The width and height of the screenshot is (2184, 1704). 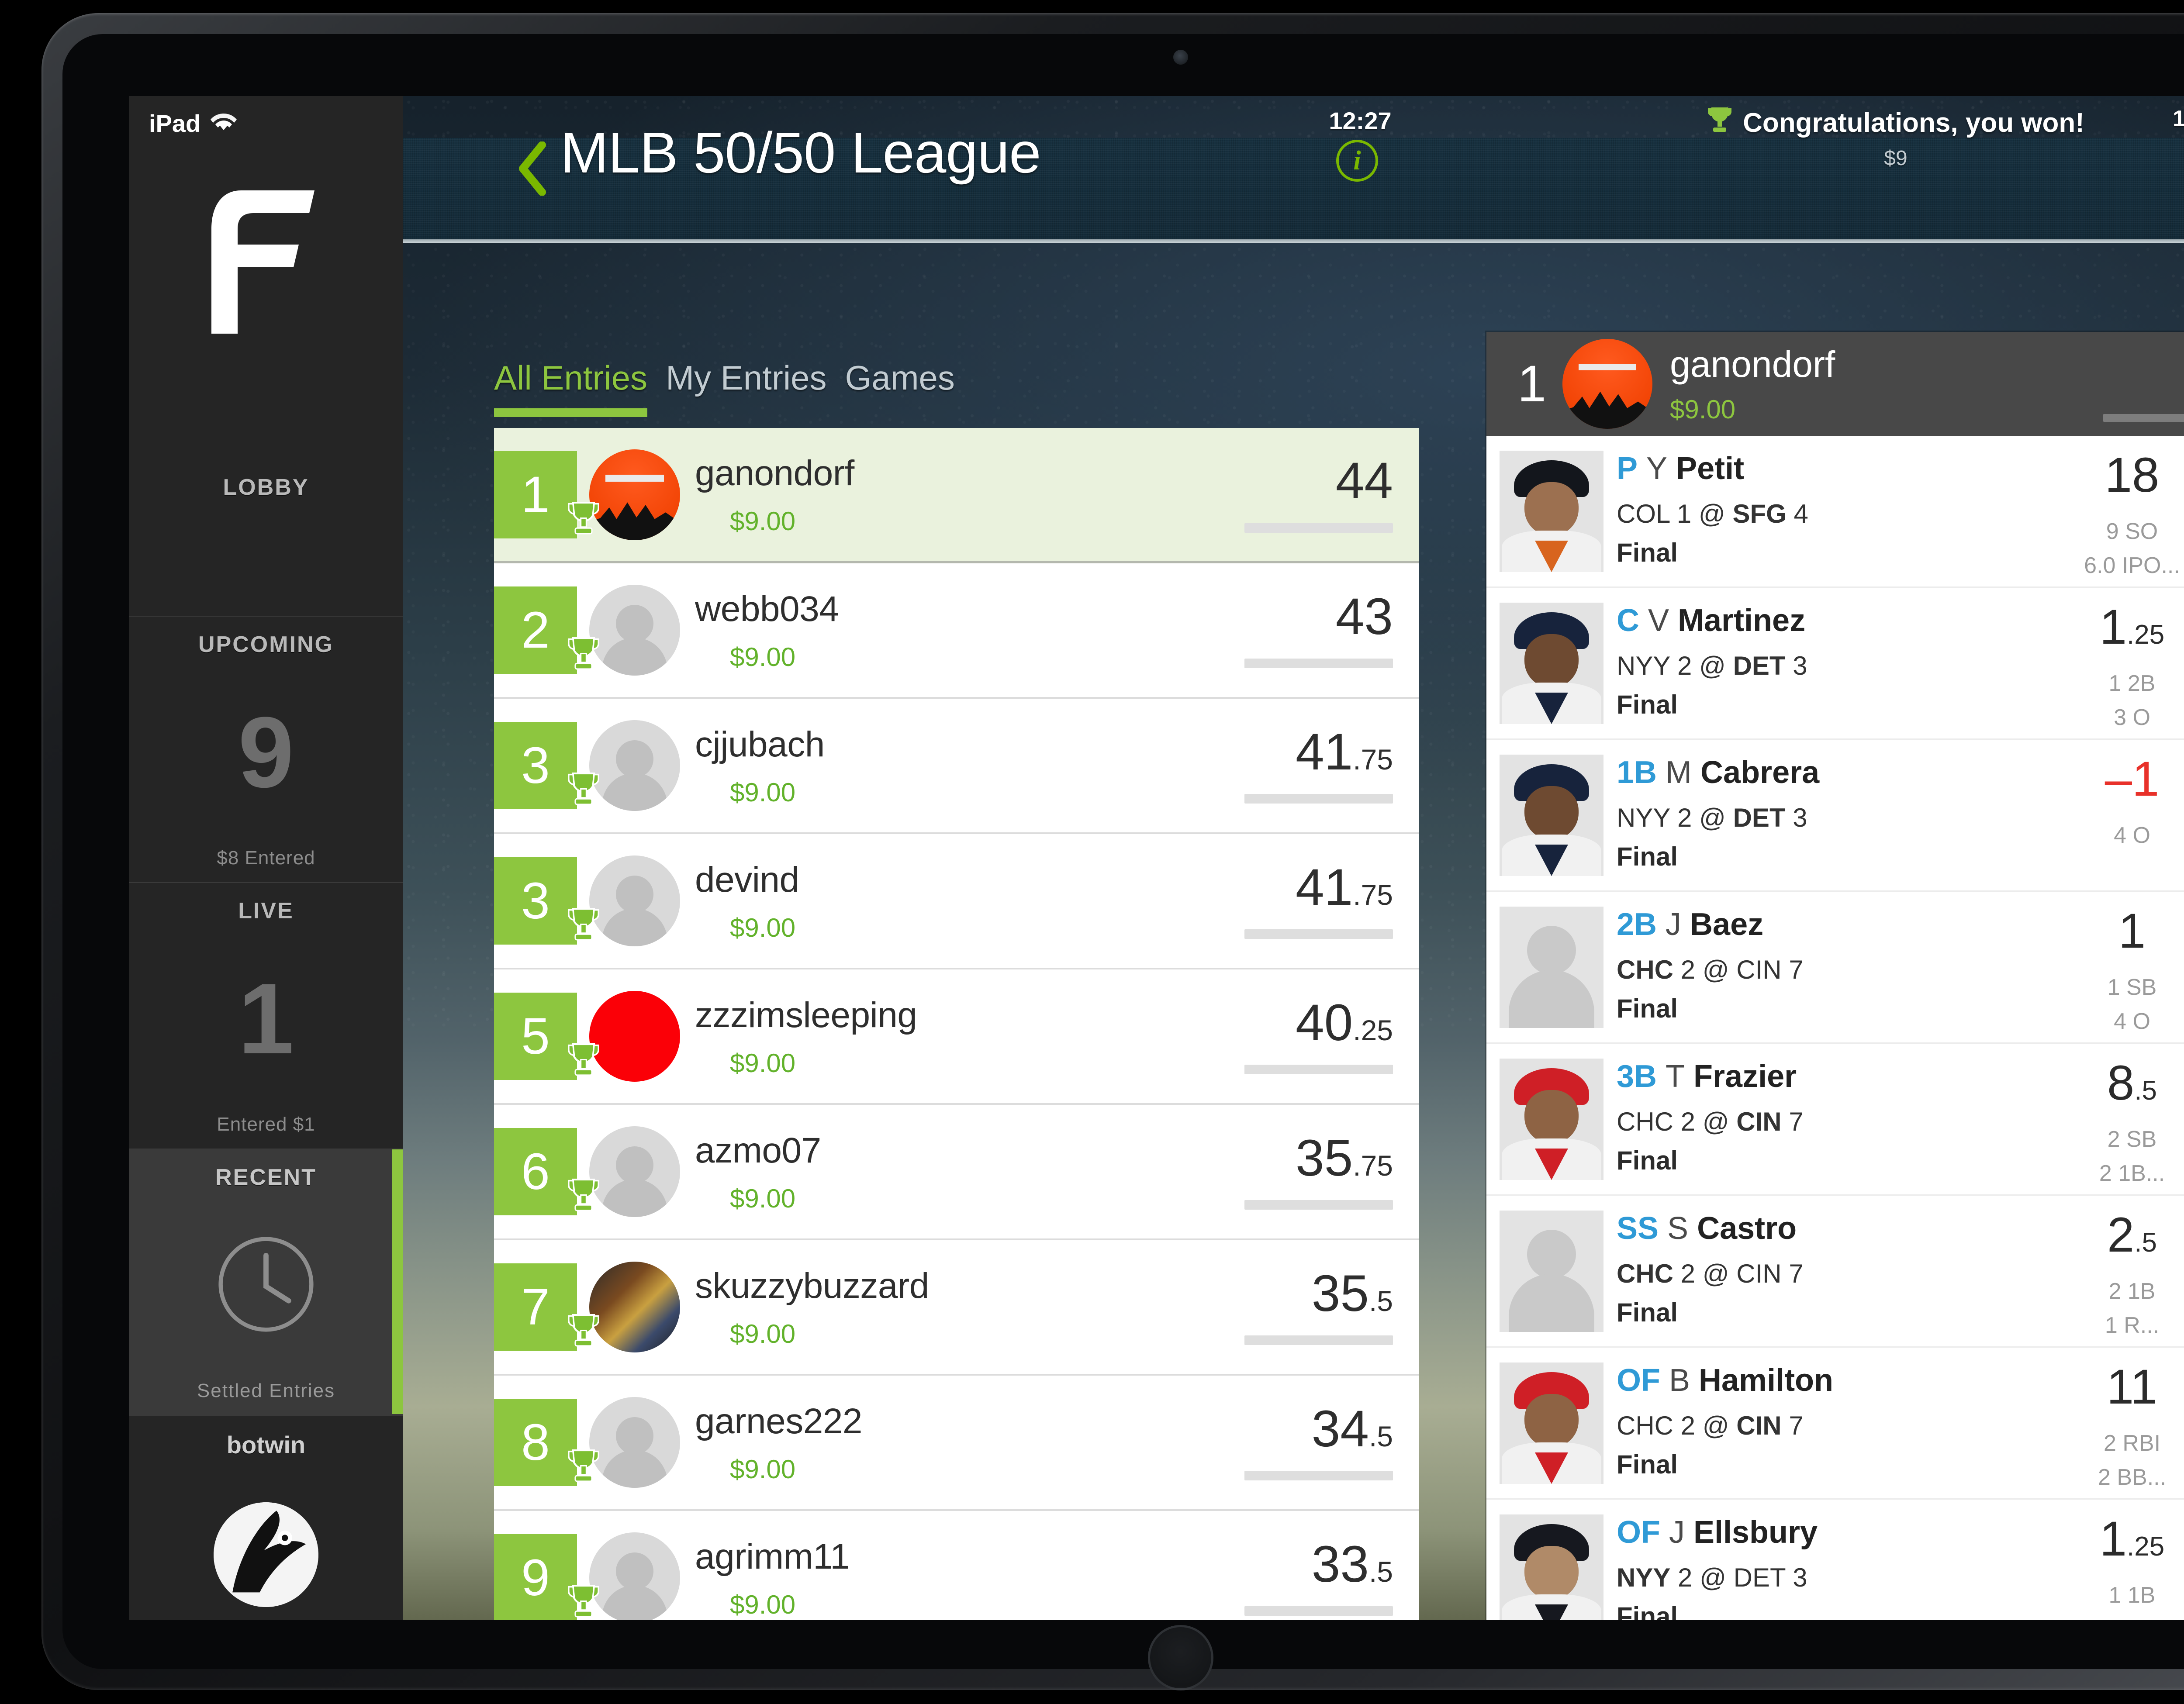 I want to click on player-first-initial: Y, so click(x=1657, y=469).